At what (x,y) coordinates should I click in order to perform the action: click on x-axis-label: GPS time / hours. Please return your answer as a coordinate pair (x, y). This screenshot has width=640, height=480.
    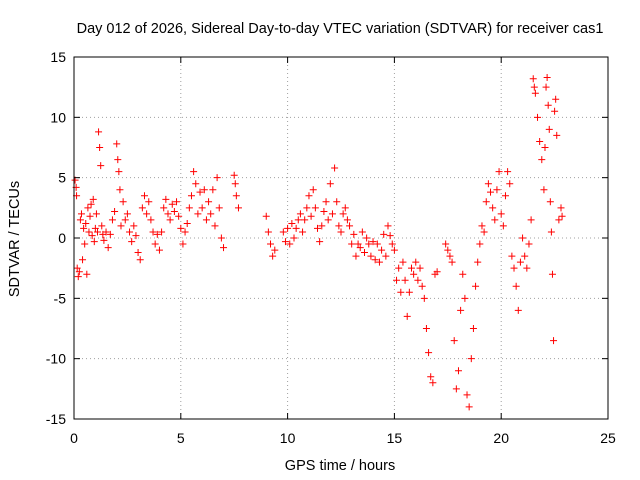
    Looking at the image, I should click on (340, 466).